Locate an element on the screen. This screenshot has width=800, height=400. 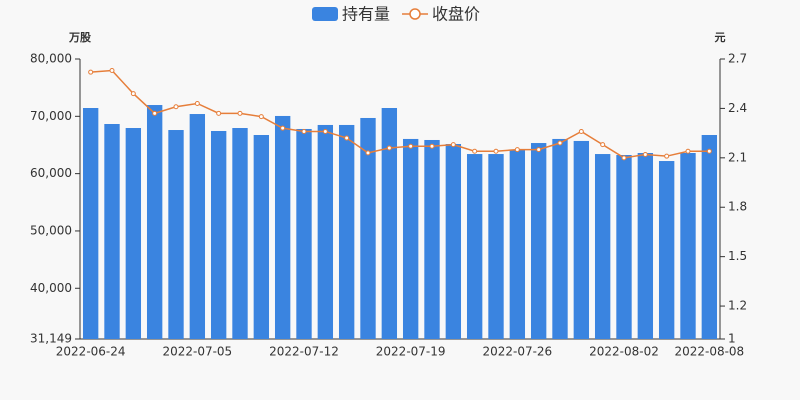
x-tick-label: 2022-07-26 is located at coordinates (517, 352).